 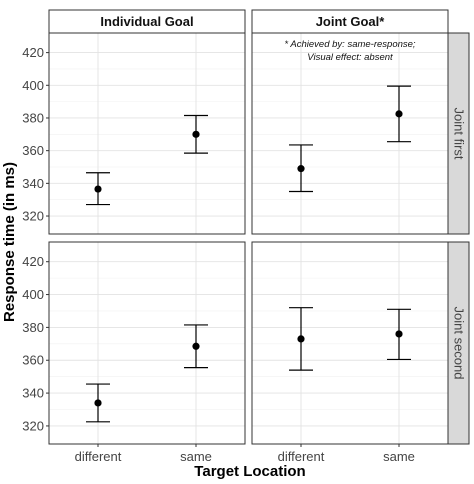 I want to click on y-axis-title: Response time (in ms), so click(x=9, y=242).